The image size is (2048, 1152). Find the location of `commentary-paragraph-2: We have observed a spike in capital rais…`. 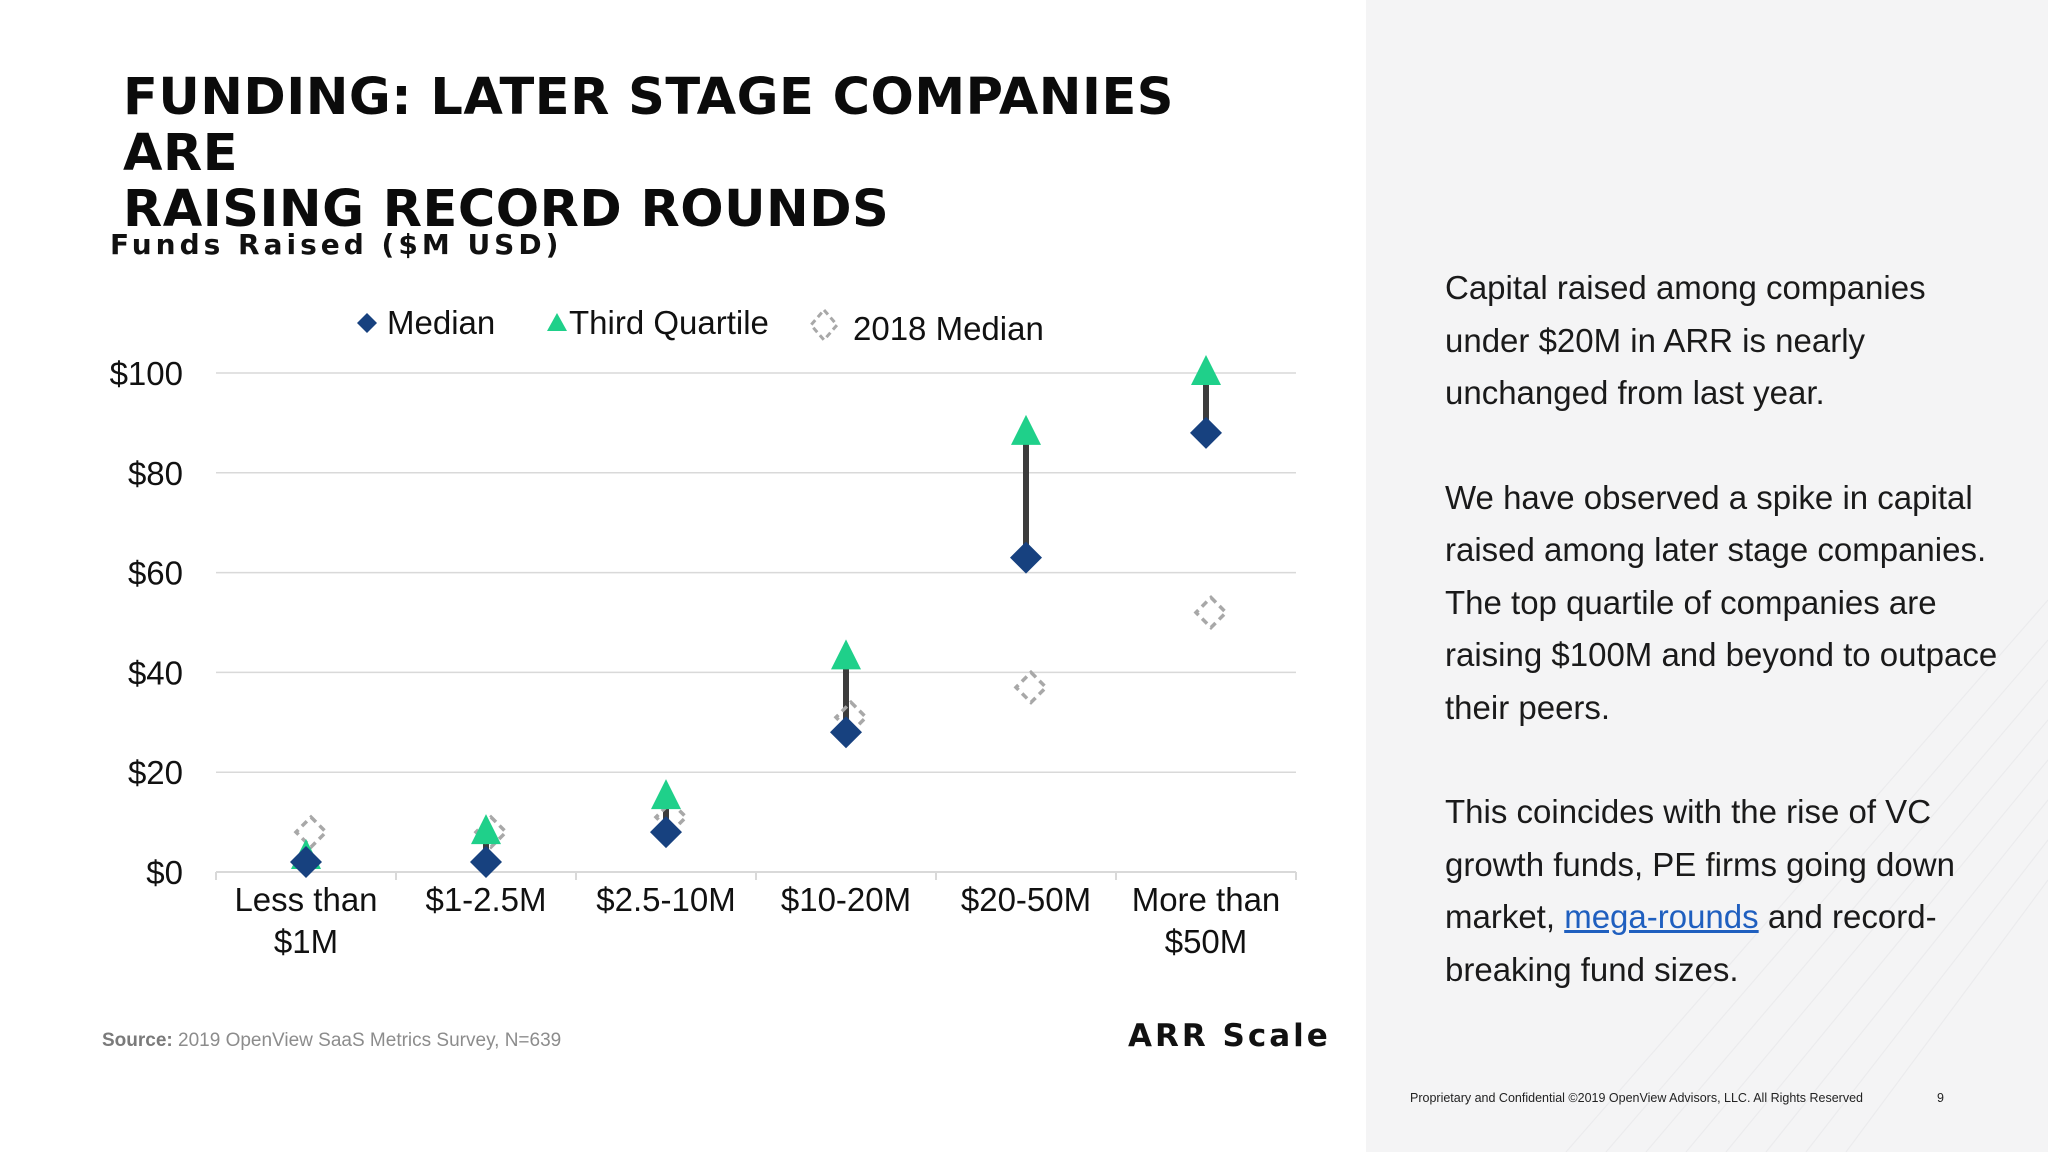

commentary-paragraph-2: We have observed a spike in capital rais… is located at coordinates (1721, 602).